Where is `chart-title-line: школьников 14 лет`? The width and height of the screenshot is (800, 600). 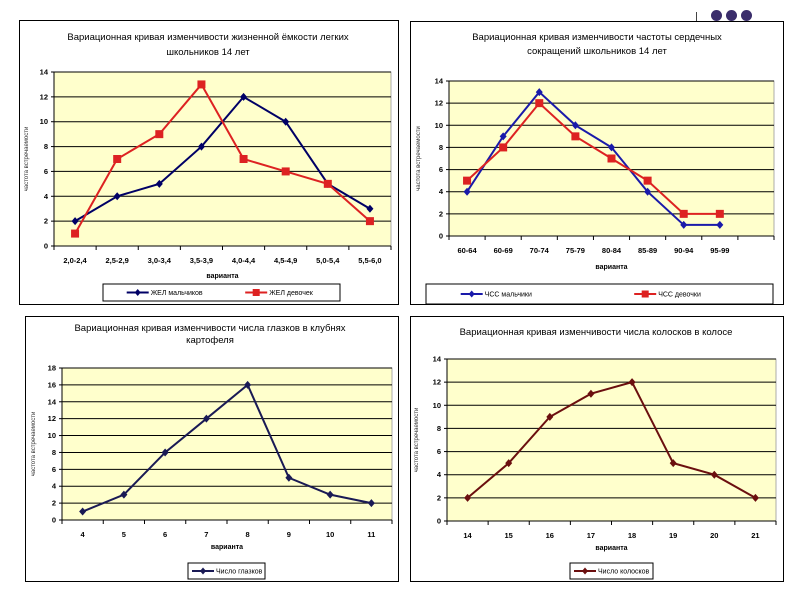 chart-title-line: школьников 14 лет is located at coordinates (208, 52).